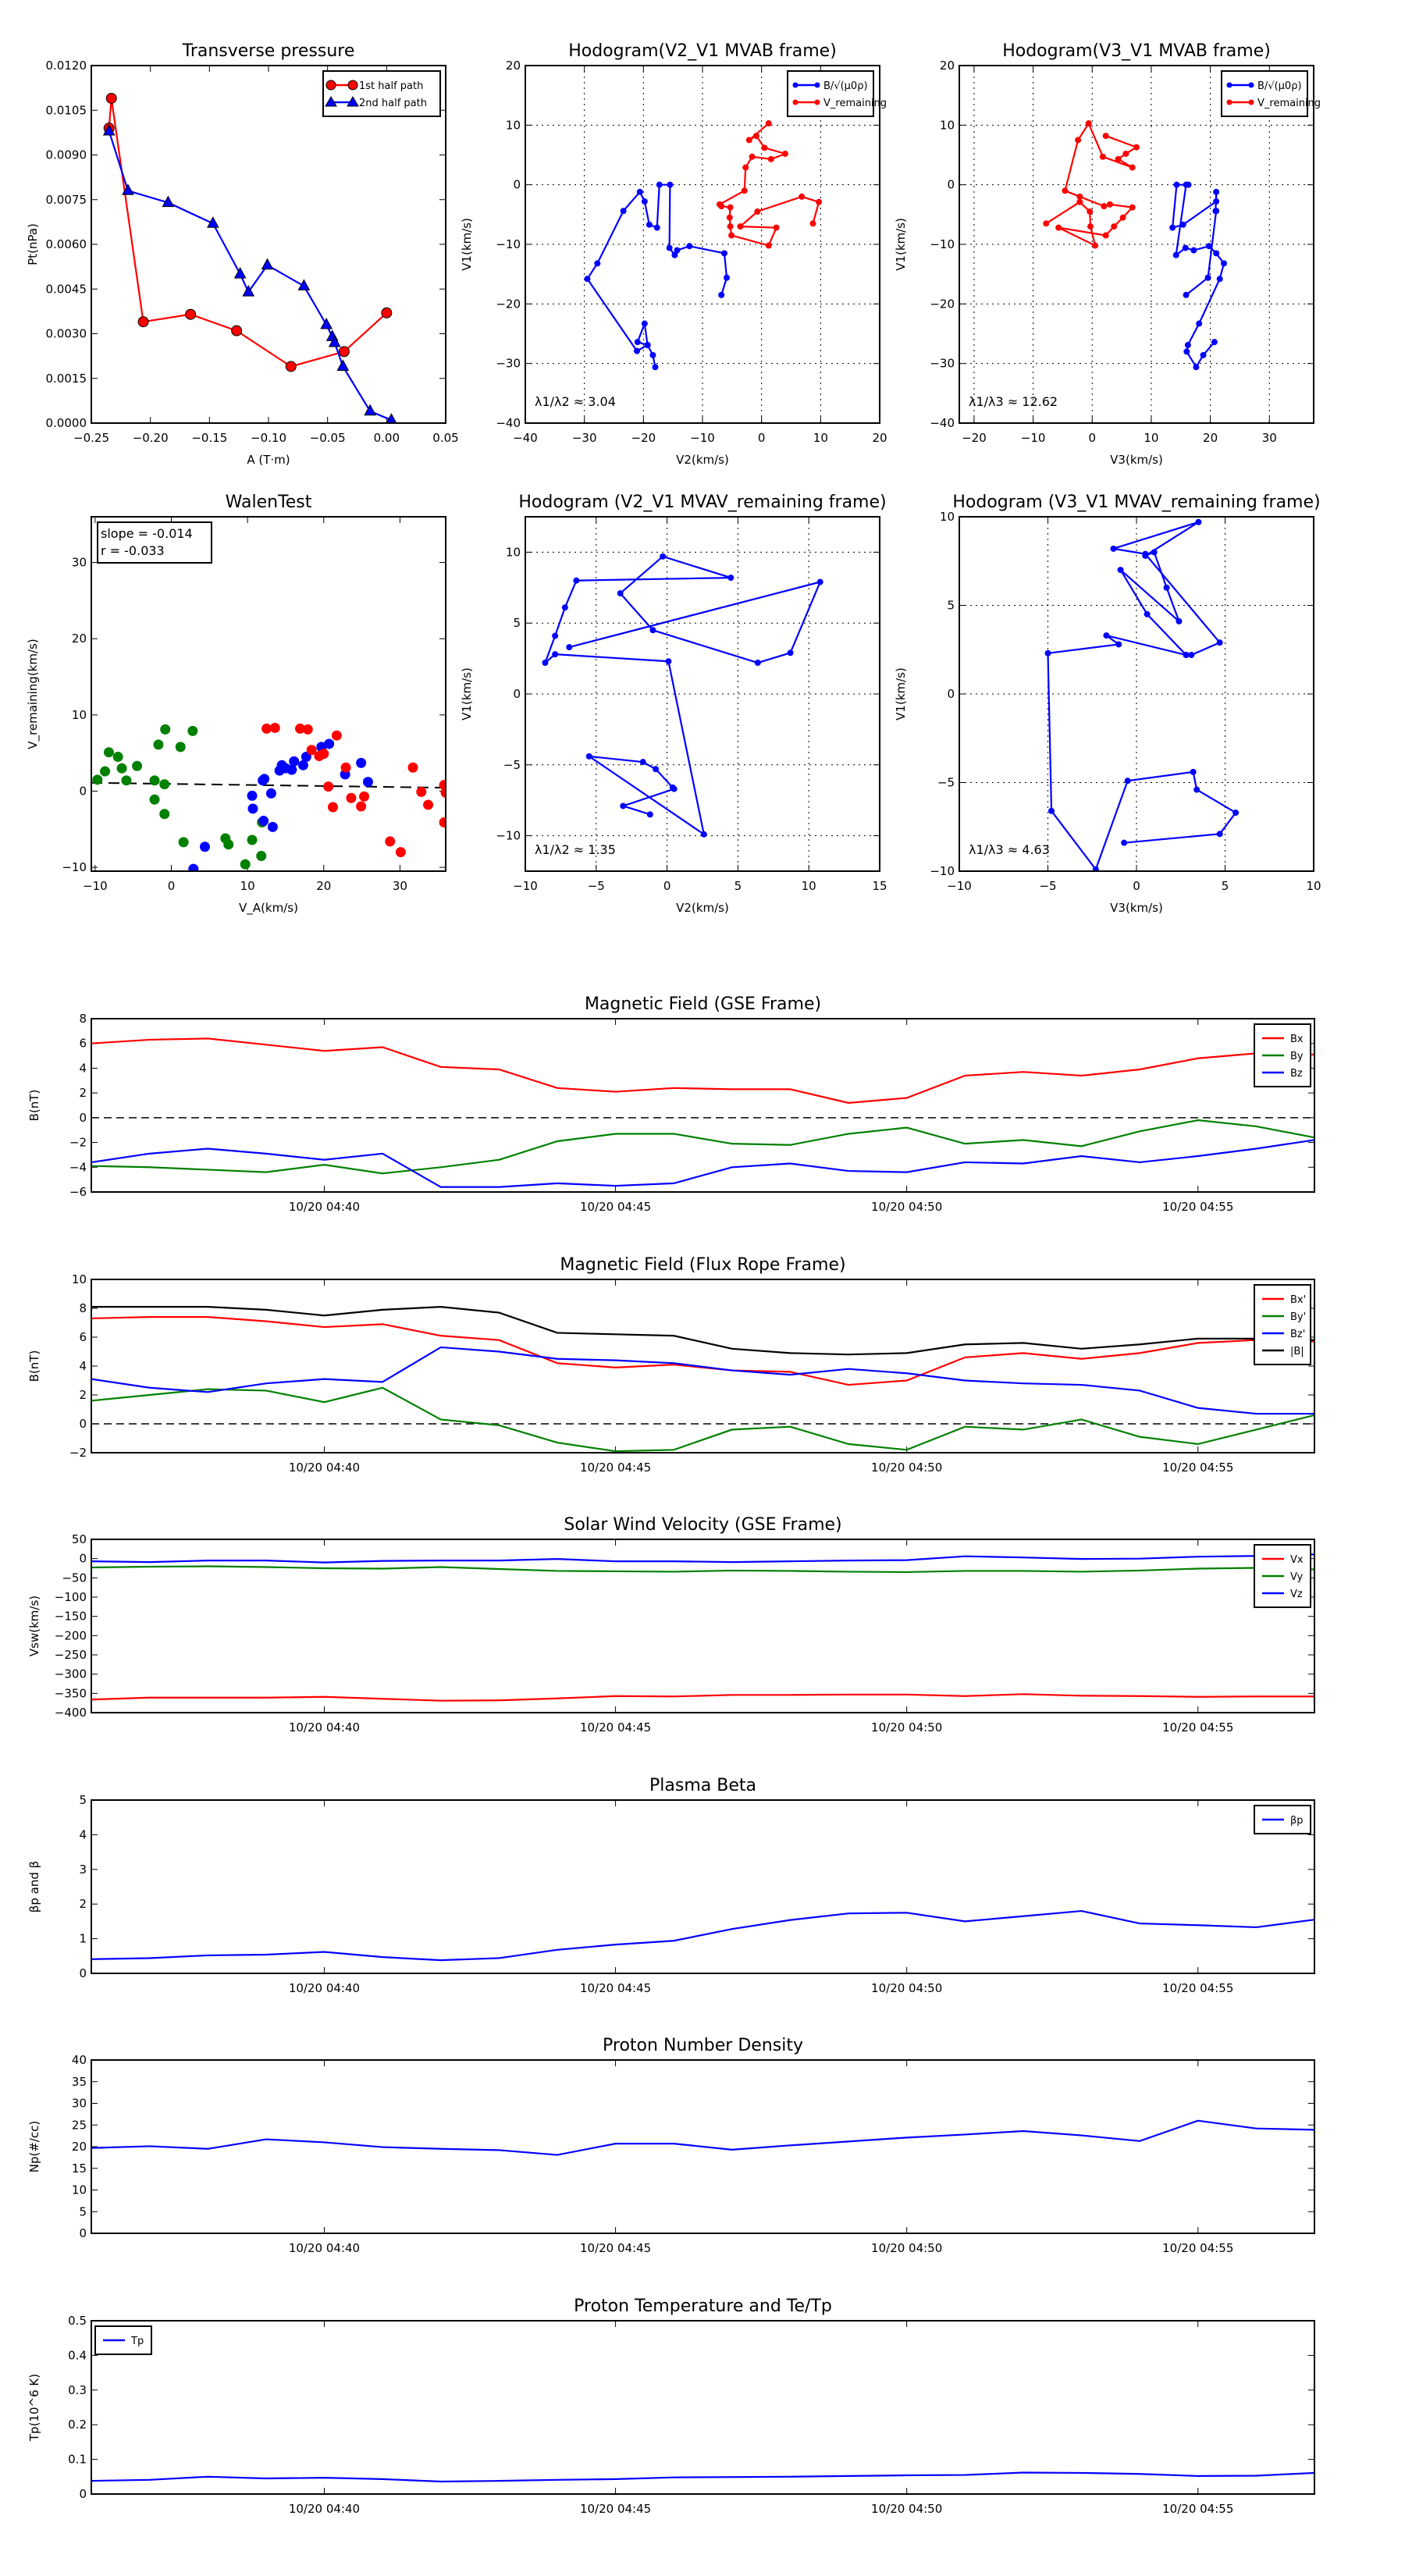 This screenshot has width=1405, height=2576. I want to click on series-line-βp, so click(703, 1936).